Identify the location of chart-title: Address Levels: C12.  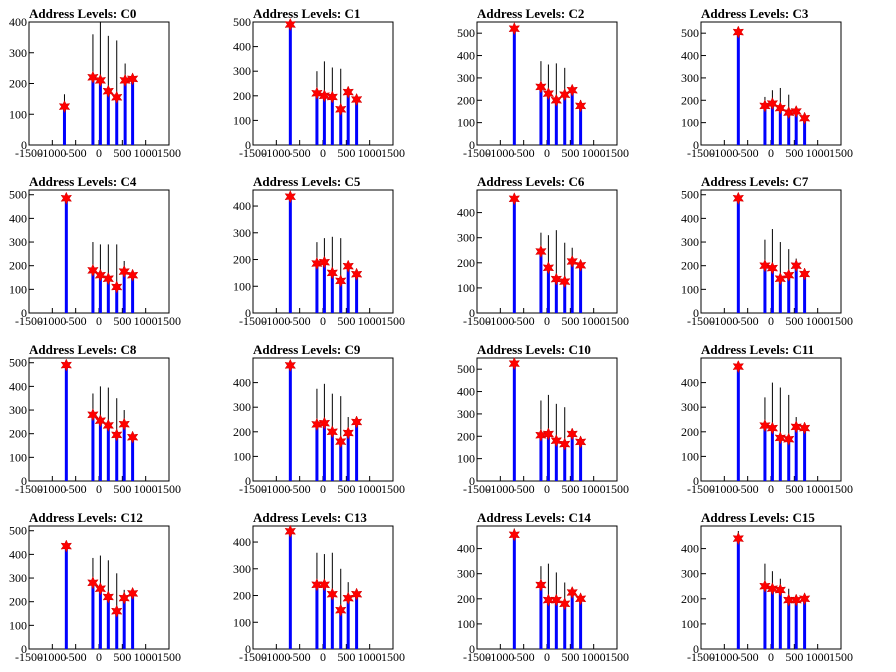
(86, 517).